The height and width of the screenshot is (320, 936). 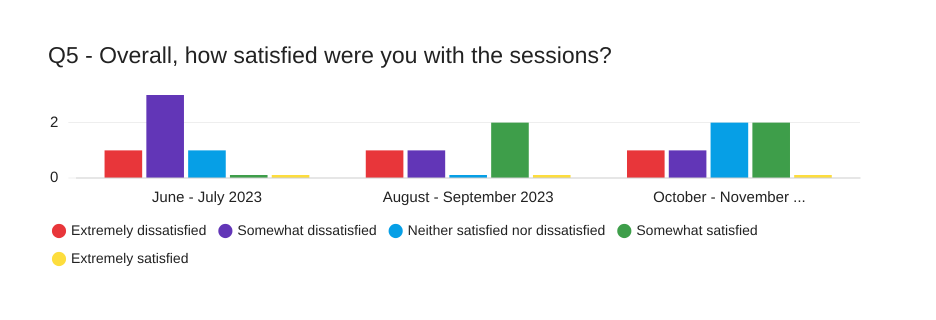 I want to click on x-tick-label: August - September 2023, so click(x=468, y=197).